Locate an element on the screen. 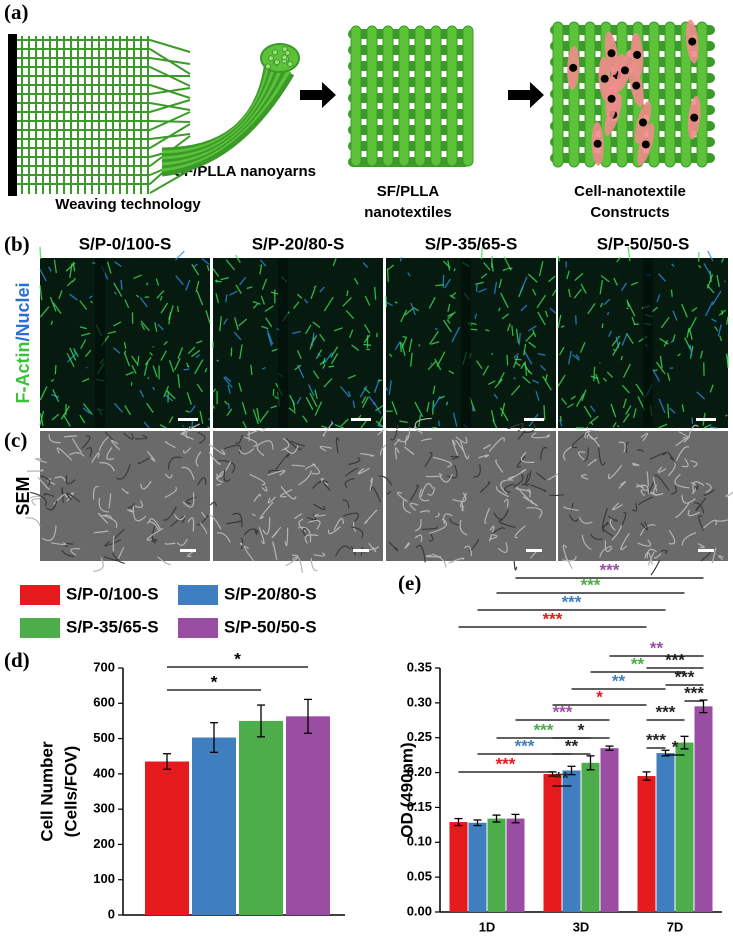 Image resolution: width=733 pixels, height=937 pixels. y-tick-label: 0.15 is located at coordinates (419, 806).